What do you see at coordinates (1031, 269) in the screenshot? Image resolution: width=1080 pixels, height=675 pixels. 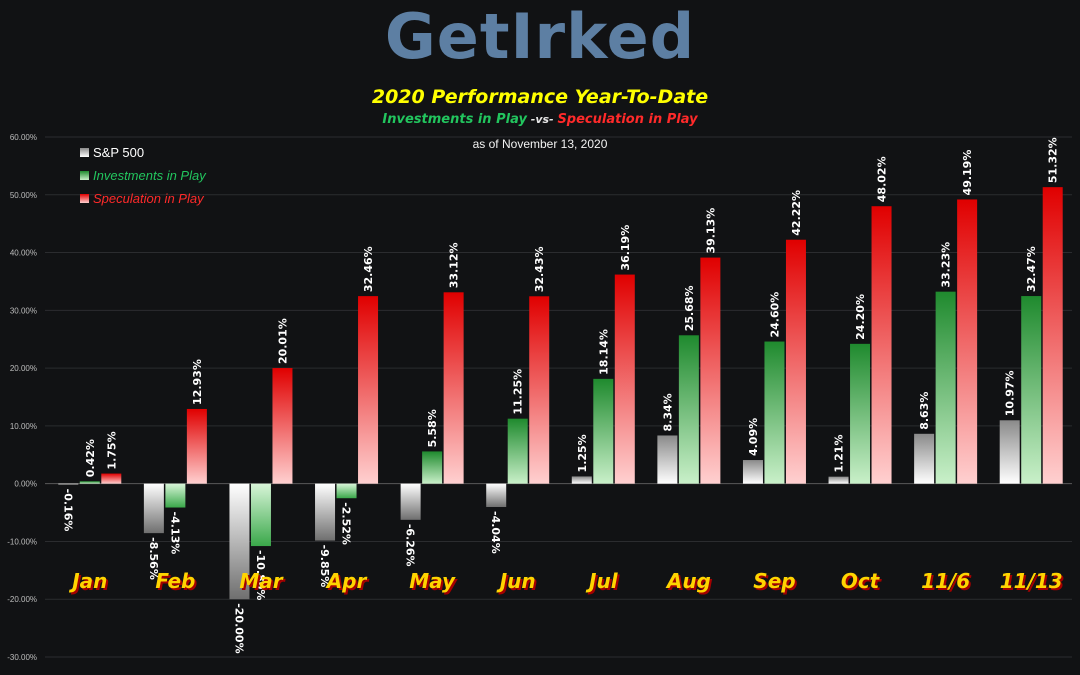 I see `data-label: 32.47%` at bounding box center [1031, 269].